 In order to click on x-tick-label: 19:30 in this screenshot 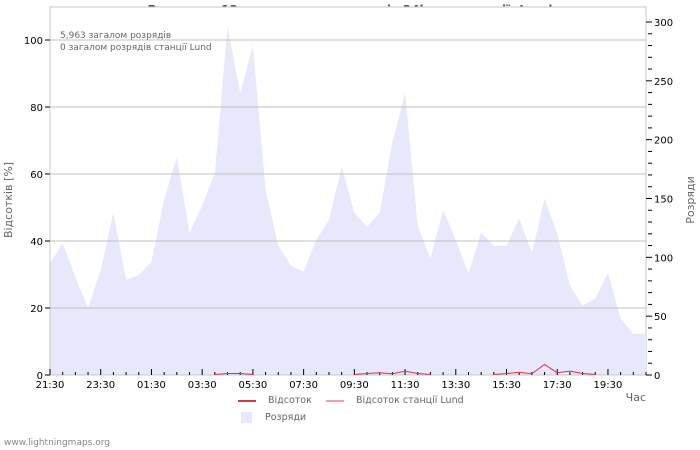, I will do `click(608, 385)`.